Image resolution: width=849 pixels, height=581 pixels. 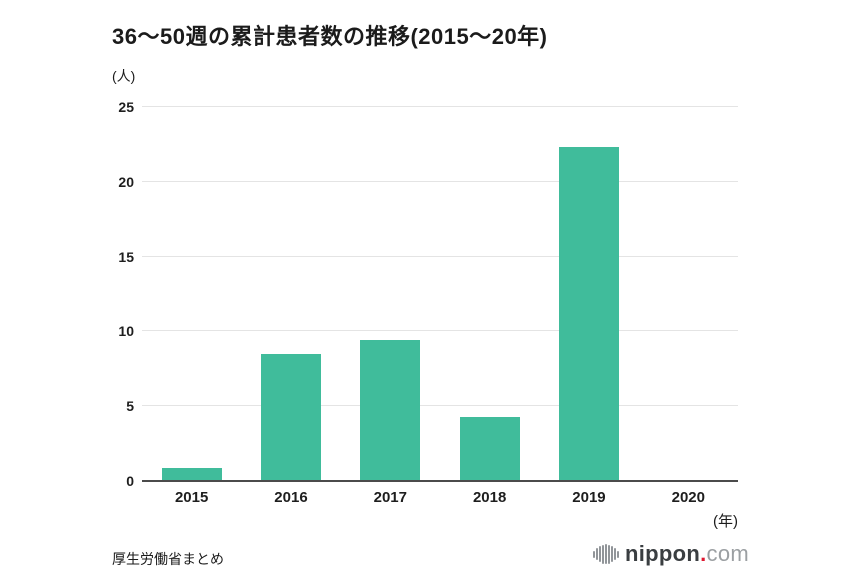 I want to click on nippon-logo: nippon.com, so click(x=671, y=554).